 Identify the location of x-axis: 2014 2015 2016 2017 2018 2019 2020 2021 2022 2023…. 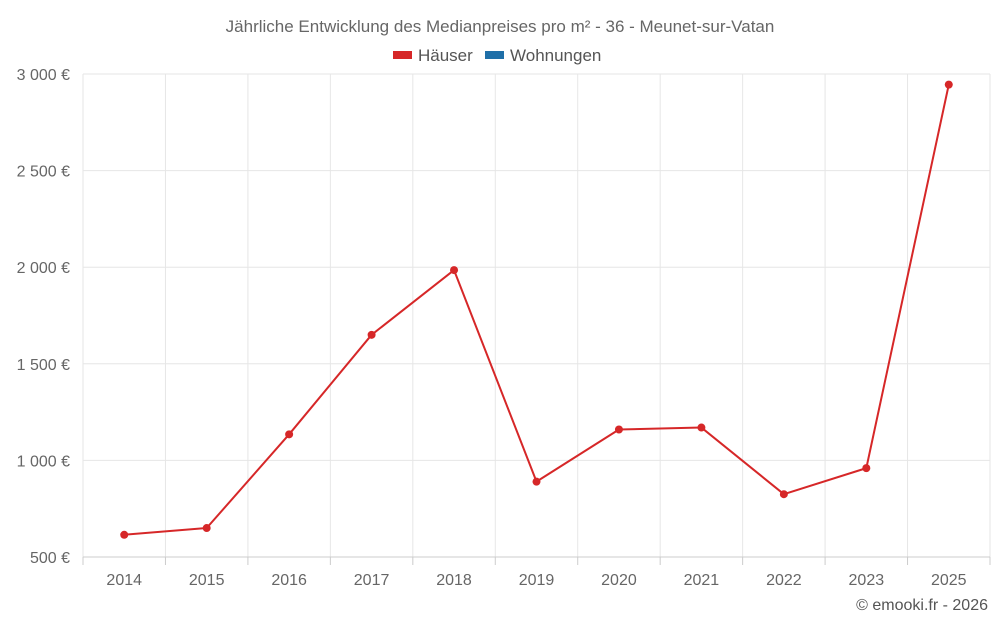
(536, 572).